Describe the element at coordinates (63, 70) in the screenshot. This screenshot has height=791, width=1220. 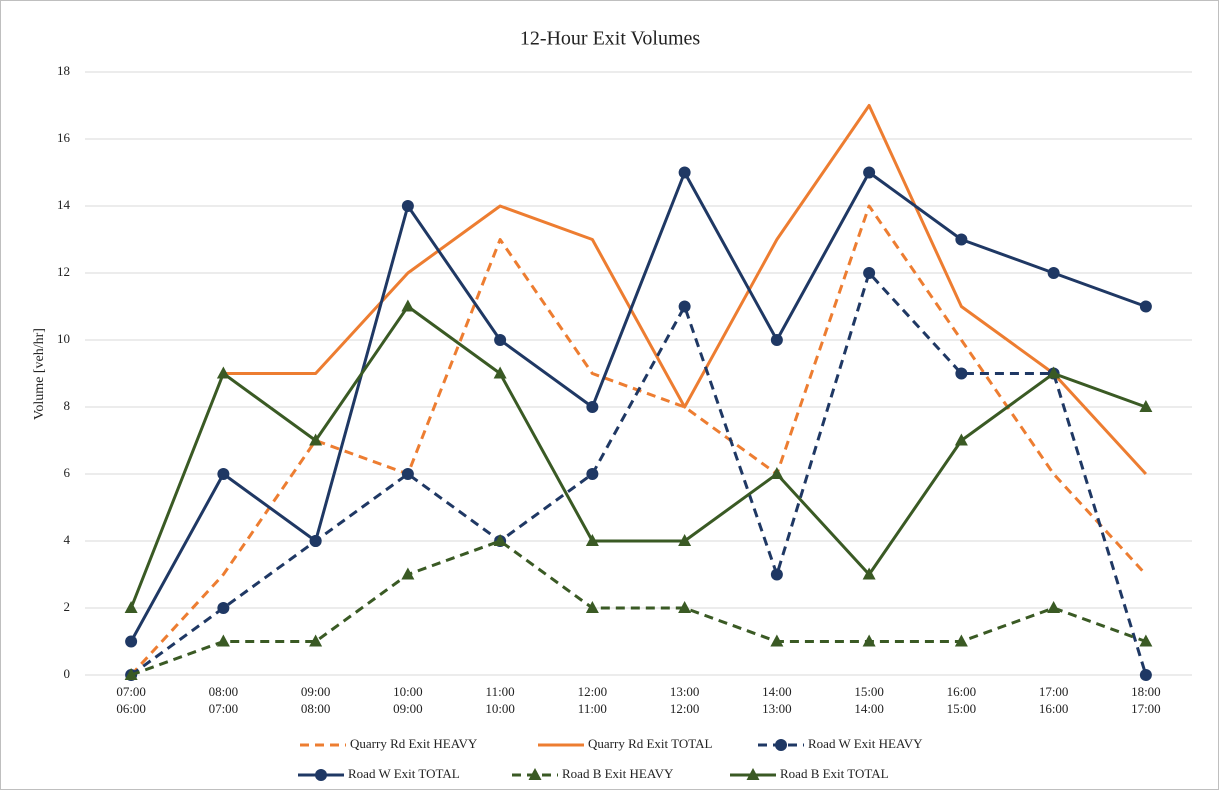
I see `y-tick-label: 18` at that location.